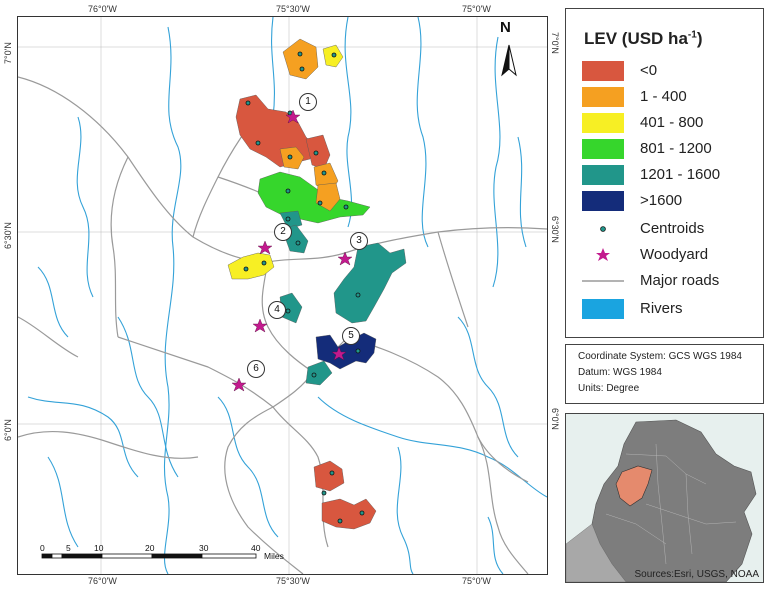 The height and width of the screenshot is (591, 771). I want to click on centroid-icon, so click(603, 229).